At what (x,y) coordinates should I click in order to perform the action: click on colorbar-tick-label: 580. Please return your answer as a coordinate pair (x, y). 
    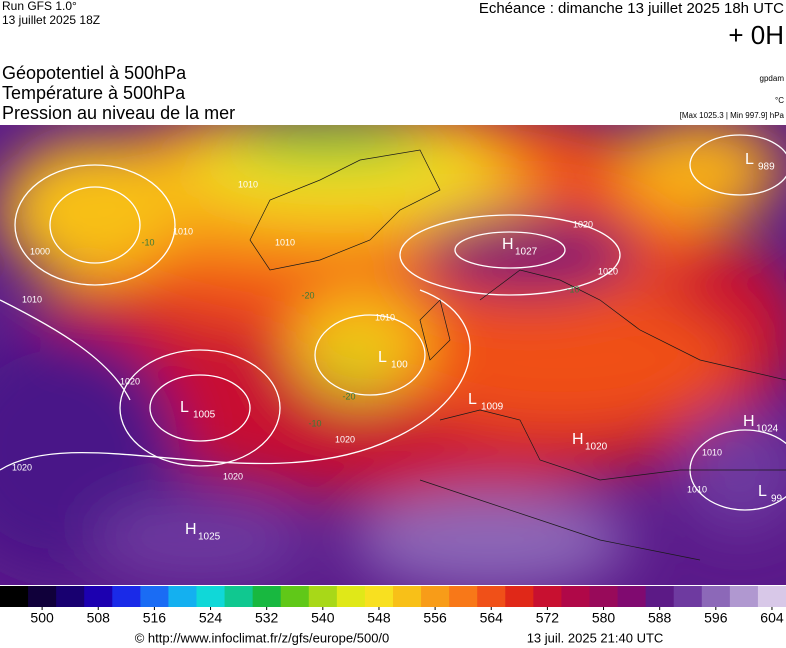
    Looking at the image, I should click on (604, 618).